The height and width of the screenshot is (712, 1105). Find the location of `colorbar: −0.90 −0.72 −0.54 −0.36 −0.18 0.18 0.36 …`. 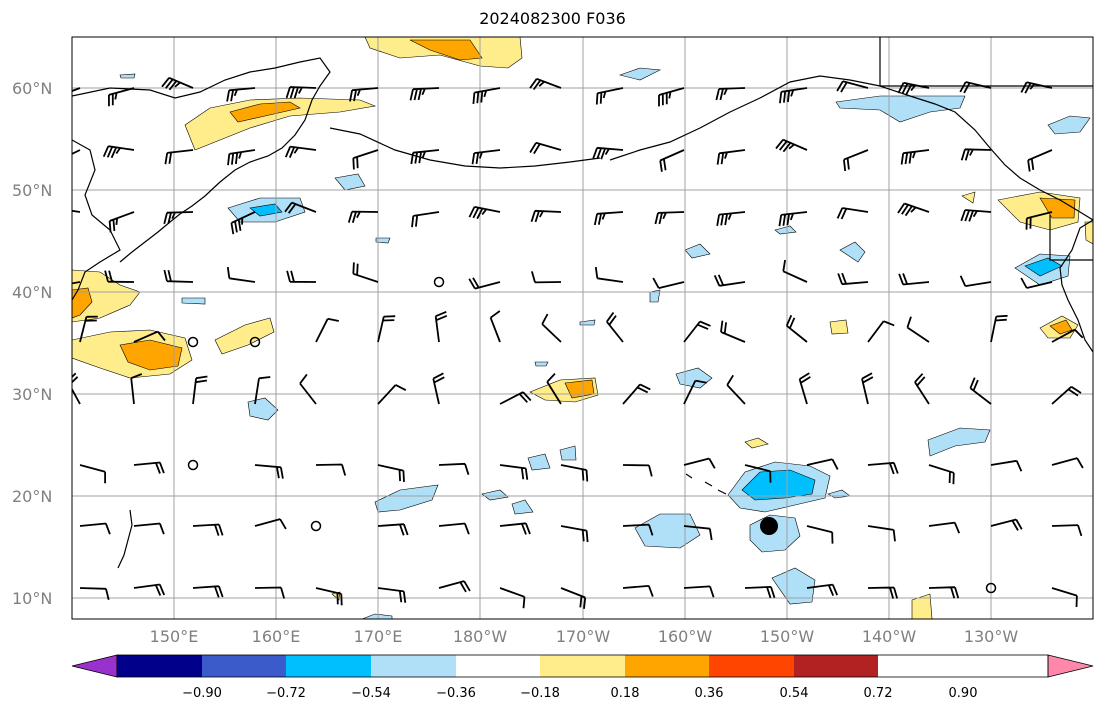

colorbar: −0.90 −0.72 −0.54 −0.36 −0.18 0.18 0.36 … is located at coordinates (582, 677).